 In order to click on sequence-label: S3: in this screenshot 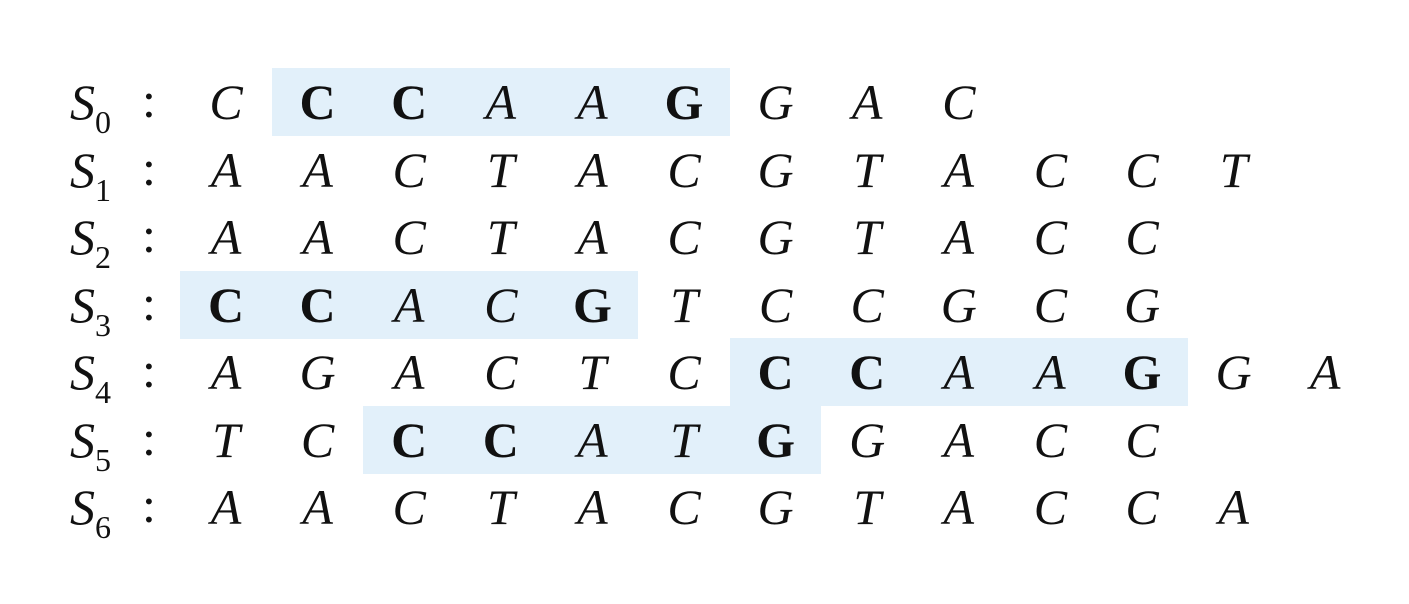, I will do `click(115, 307)`.